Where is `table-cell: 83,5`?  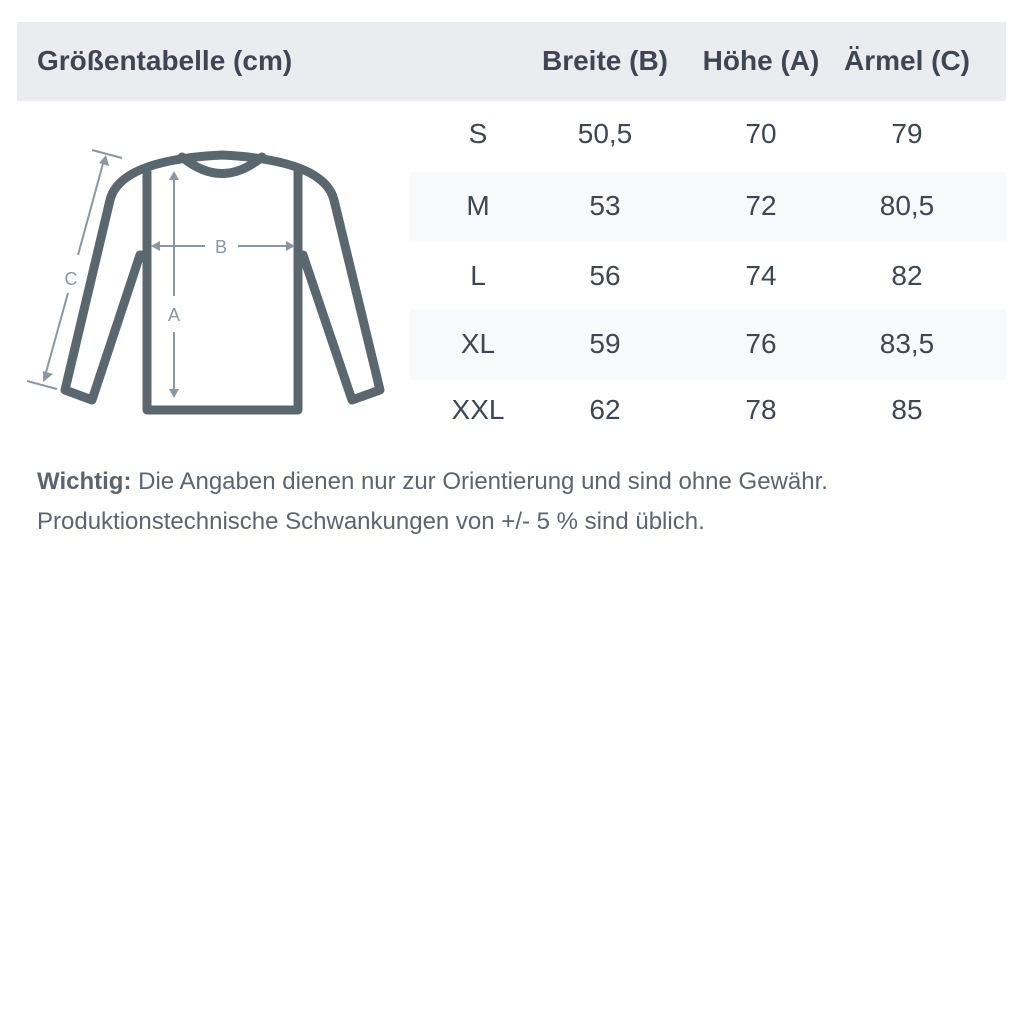
table-cell: 83,5 is located at coordinates (907, 343).